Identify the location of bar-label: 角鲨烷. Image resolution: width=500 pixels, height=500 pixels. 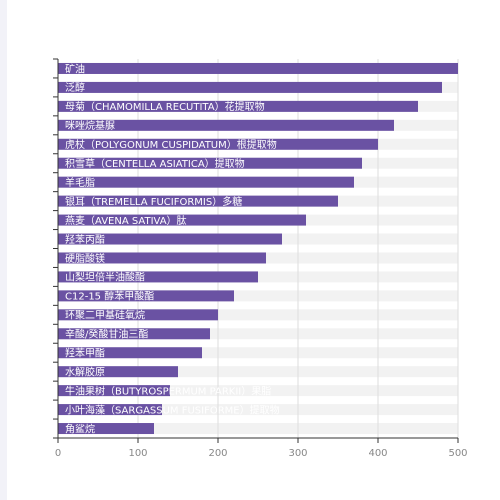
(80, 428).